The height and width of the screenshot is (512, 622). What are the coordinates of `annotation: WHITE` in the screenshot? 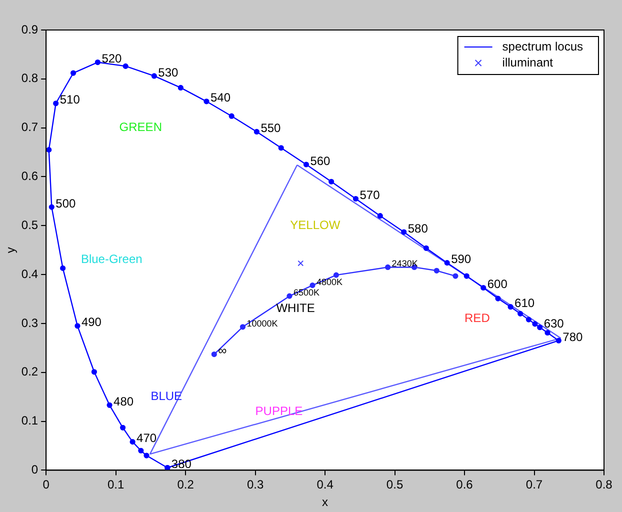 It's located at (295, 308).